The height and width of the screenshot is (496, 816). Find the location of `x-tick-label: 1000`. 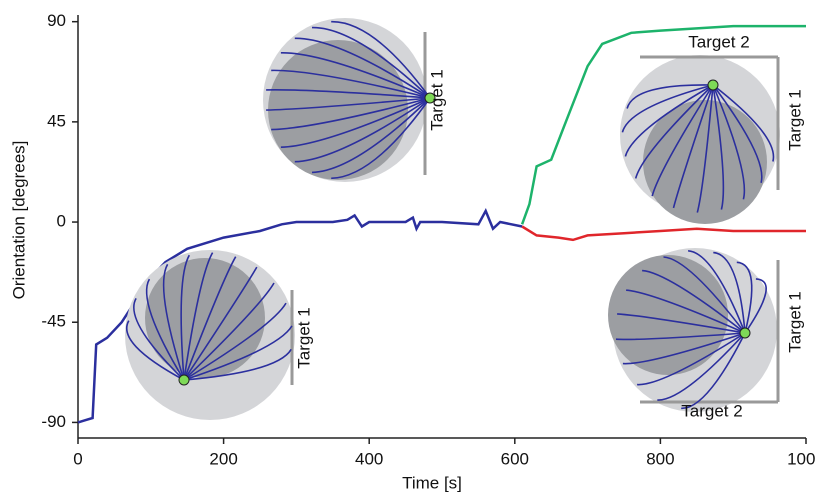

x-tick-label: 1000 is located at coordinates (801, 458).